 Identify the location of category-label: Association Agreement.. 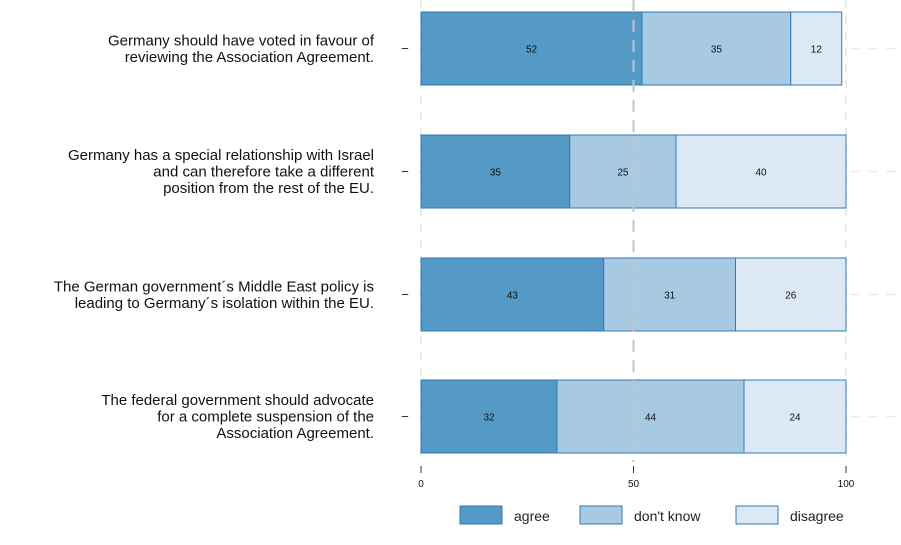
(295, 433).